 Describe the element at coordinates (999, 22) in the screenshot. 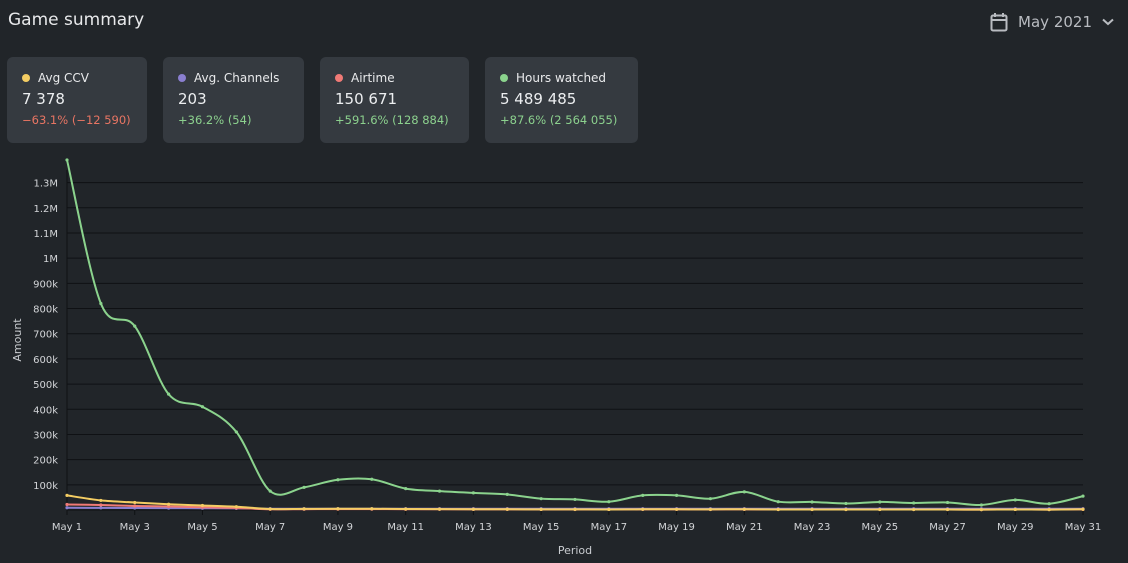

I see `calendar-icon` at that location.